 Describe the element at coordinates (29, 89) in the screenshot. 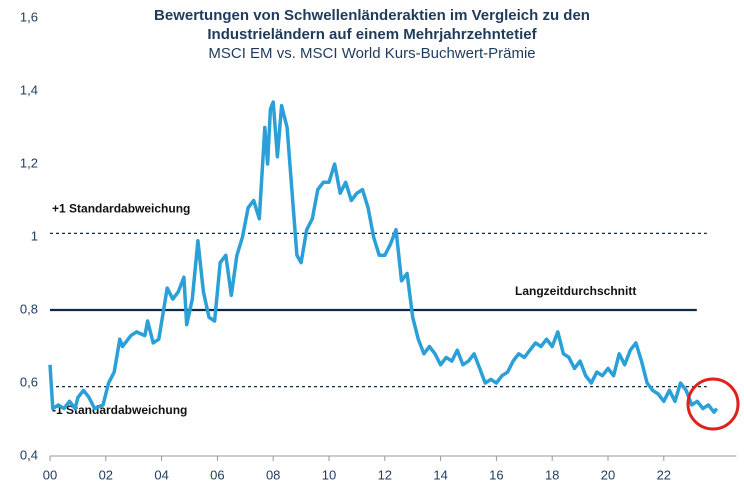

I see `y-tick-label: 1,4` at that location.